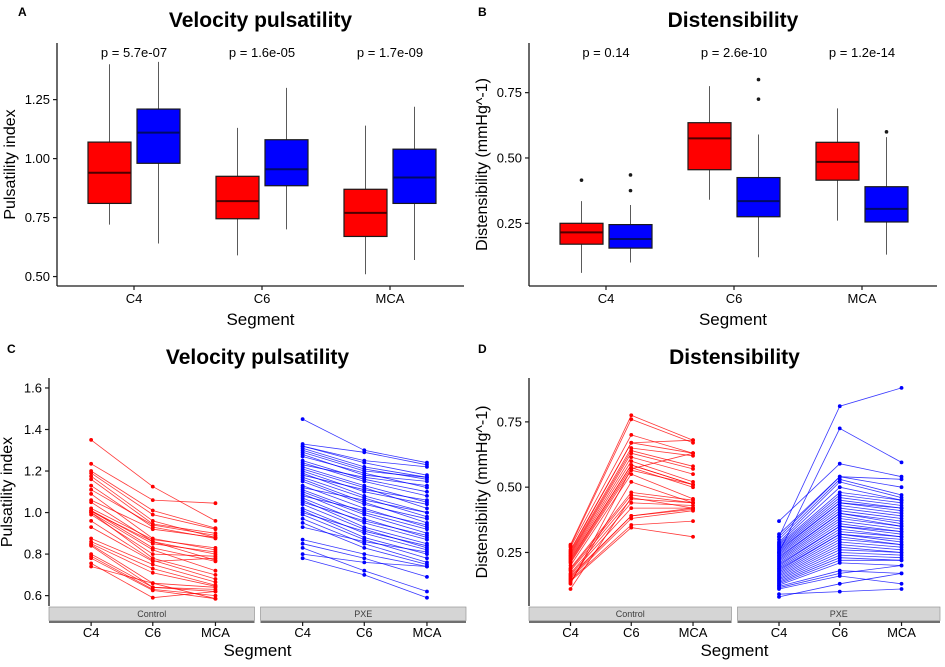 This screenshot has height=667, width=945. Describe the element at coordinates (886, 192) in the screenshot. I see `box-MCA-PXE` at that location.